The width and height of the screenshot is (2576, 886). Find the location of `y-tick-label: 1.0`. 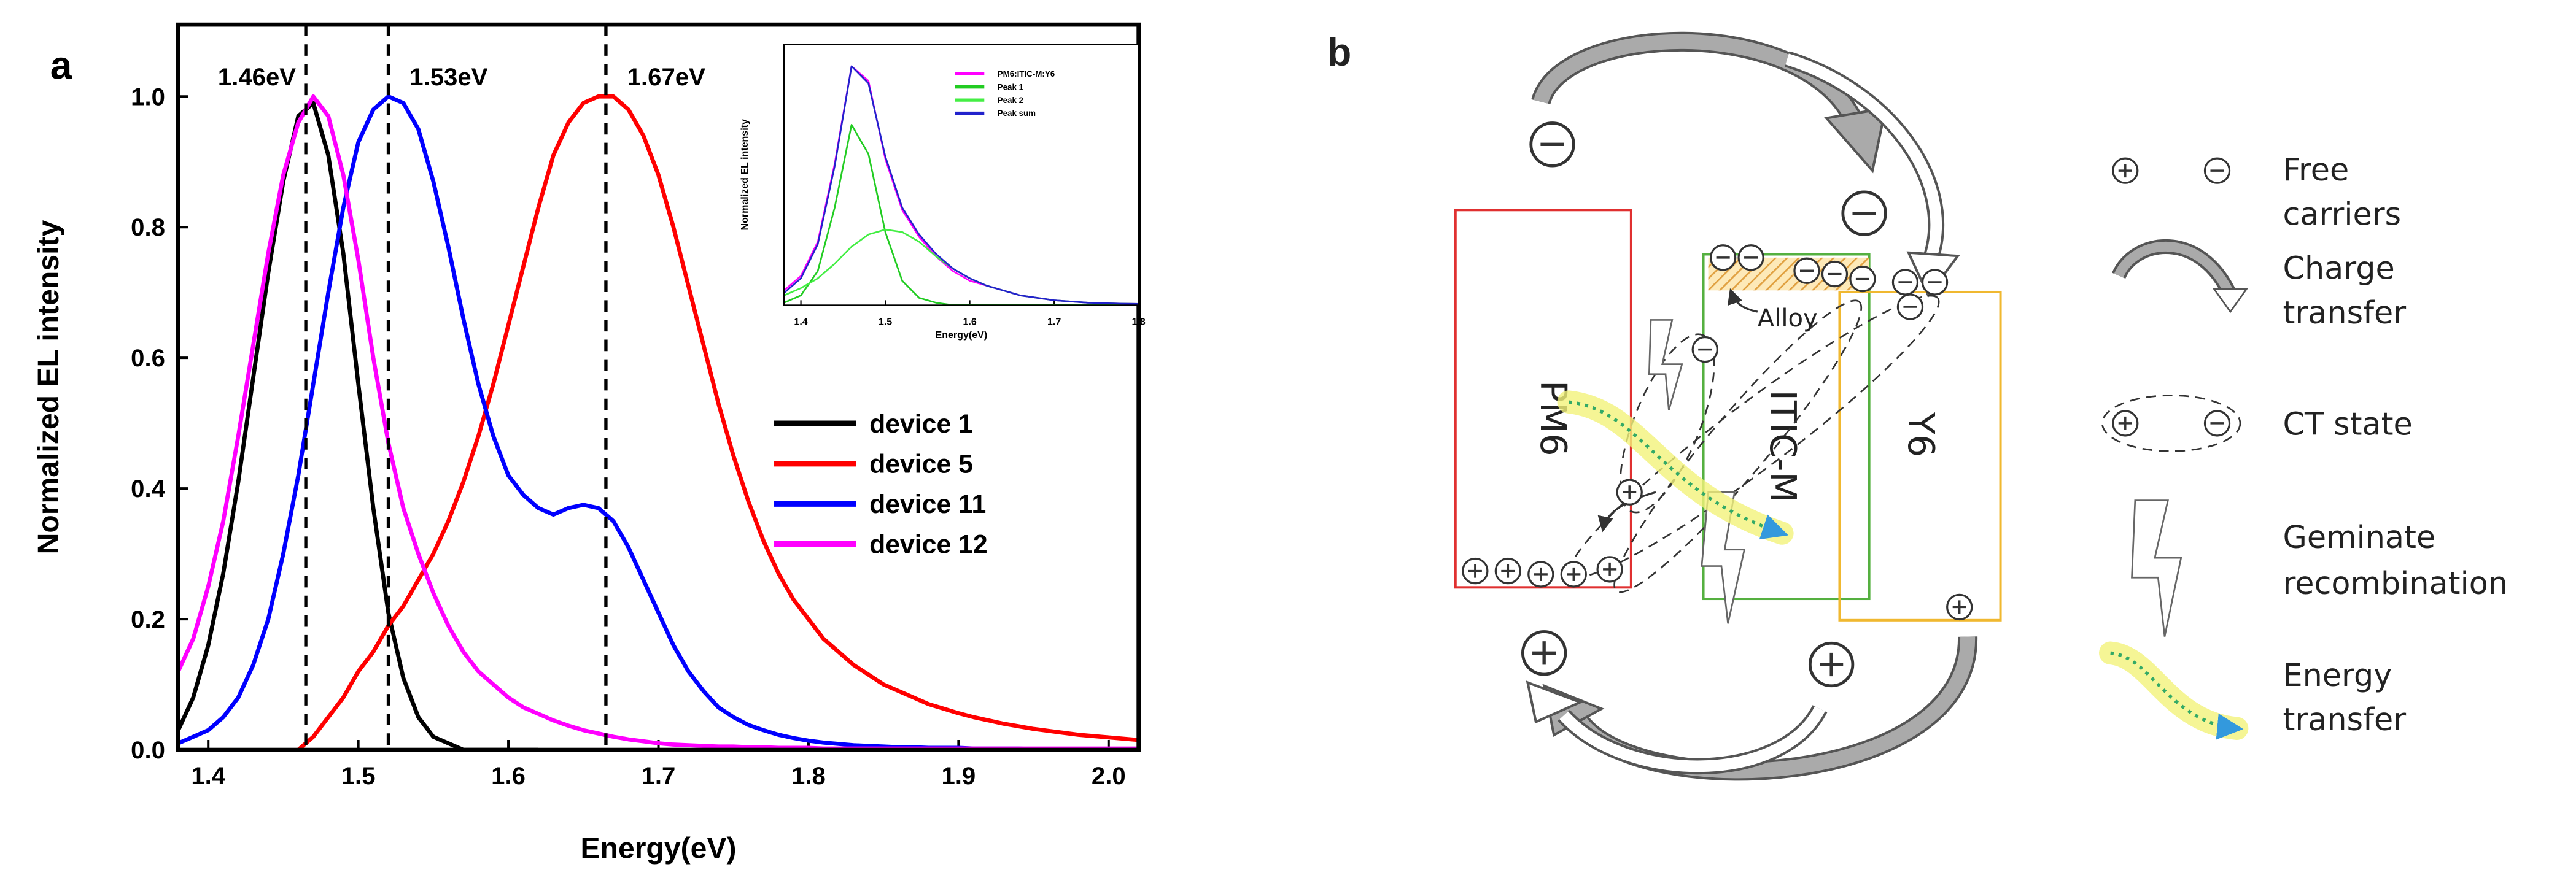

y-tick-label: 1.0 is located at coordinates (148, 96).